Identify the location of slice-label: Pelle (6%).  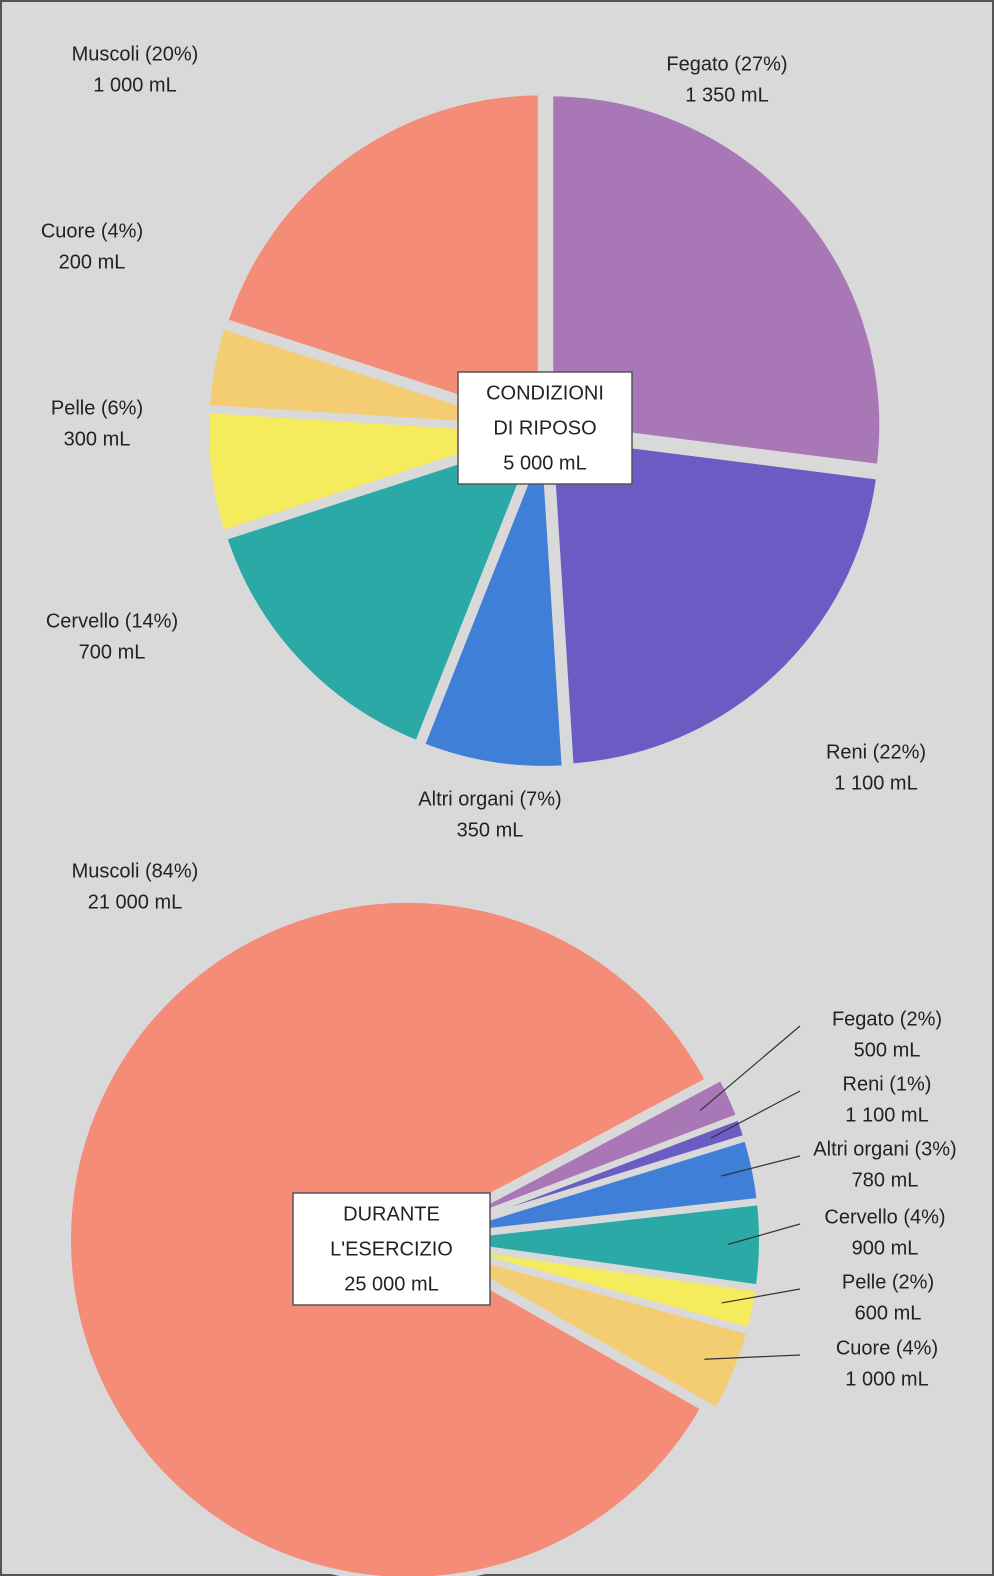
(97, 408).